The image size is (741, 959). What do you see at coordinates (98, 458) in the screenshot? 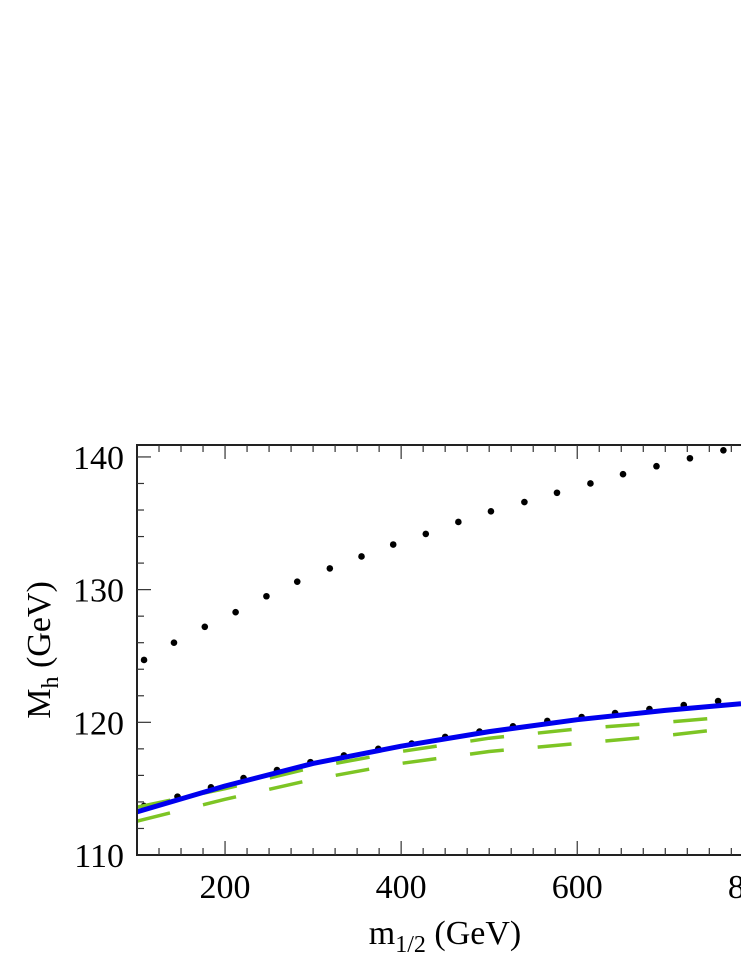
I see `y-tick-label: 140` at bounding box center [98, 458].